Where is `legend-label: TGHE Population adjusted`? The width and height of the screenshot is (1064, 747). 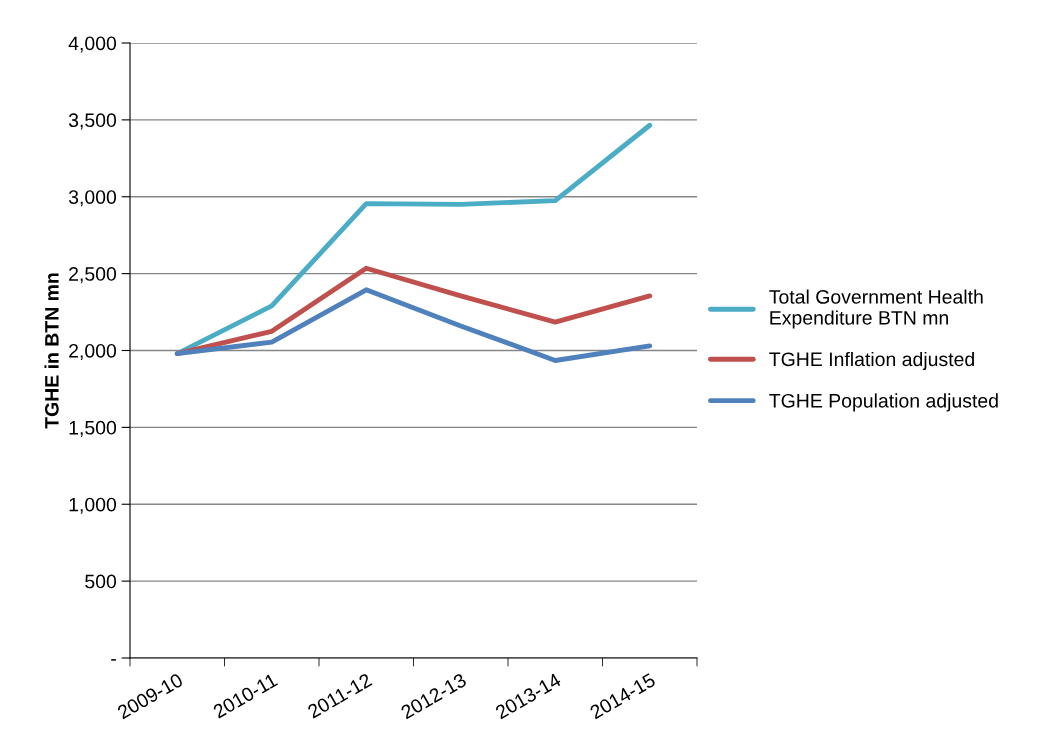
legend-label: TGHE Population adjusted is located at coordinates (883, 402).